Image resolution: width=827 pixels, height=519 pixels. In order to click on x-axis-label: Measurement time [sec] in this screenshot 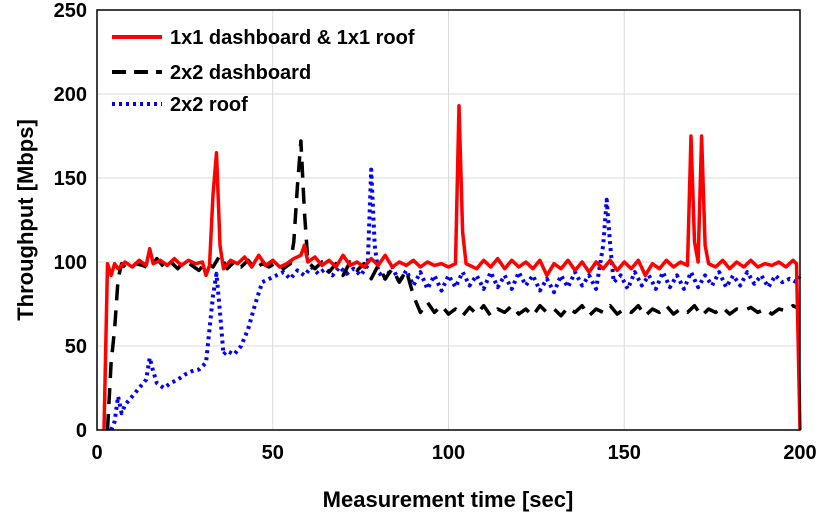, I will do `click(448, 499)`.